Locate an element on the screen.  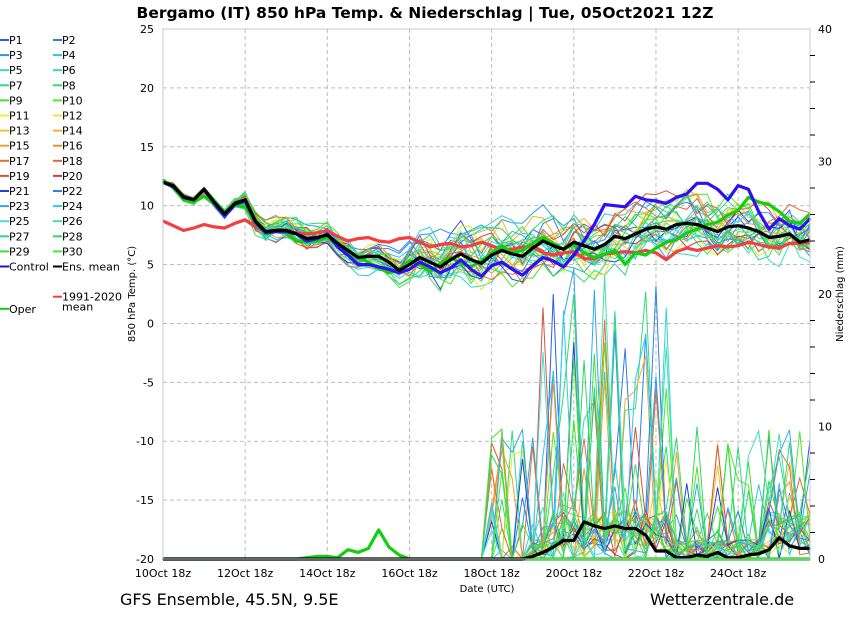
legend-label: P1 is located at coordinates (16, 40).